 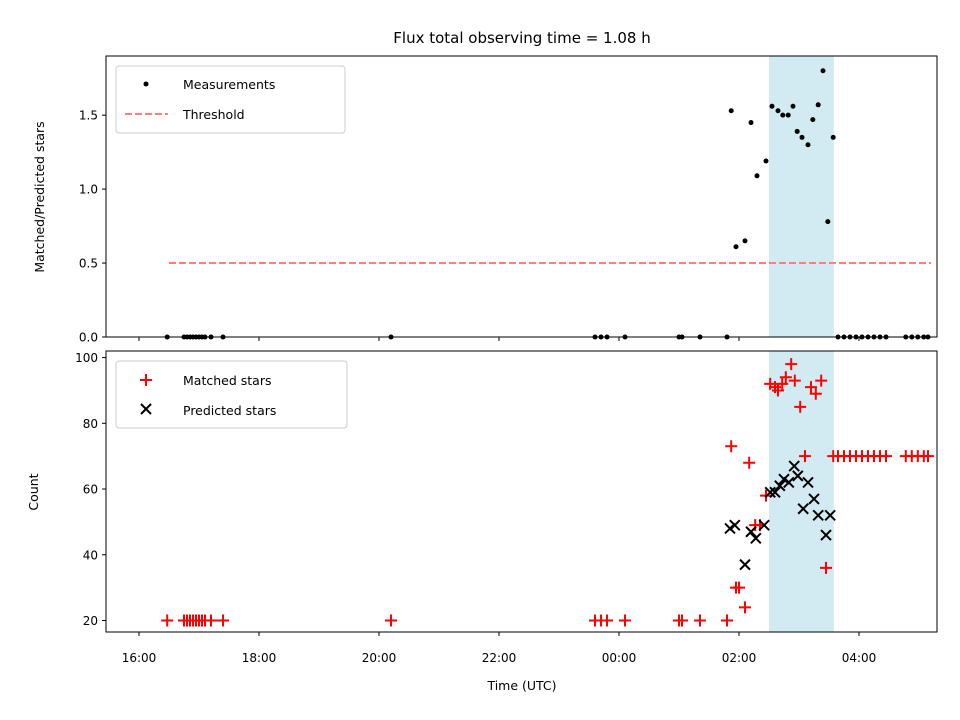 What do you see at coordinates (33, 491) in the screenshot?
I see `bottom-ylabel: Count` at bounding box center [33, 491].